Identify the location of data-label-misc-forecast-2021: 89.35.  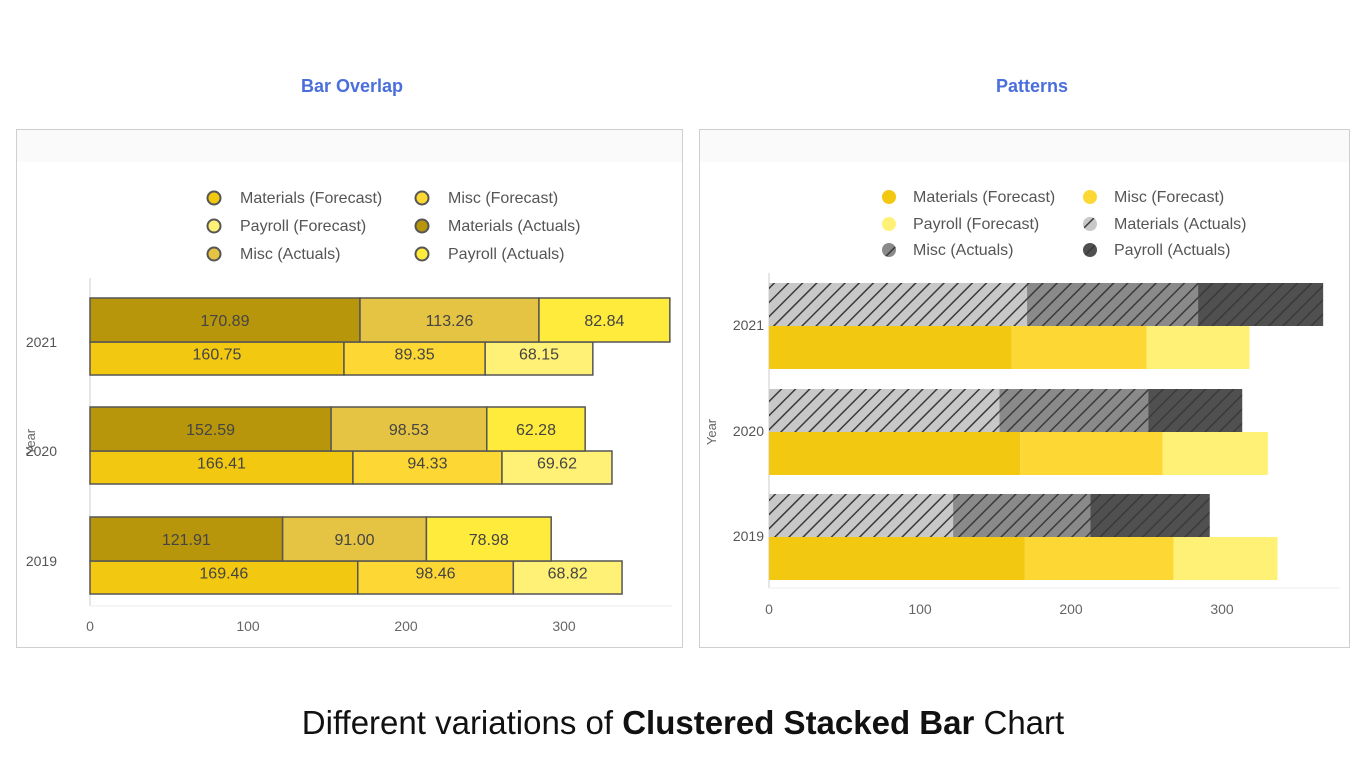
(415, 355).